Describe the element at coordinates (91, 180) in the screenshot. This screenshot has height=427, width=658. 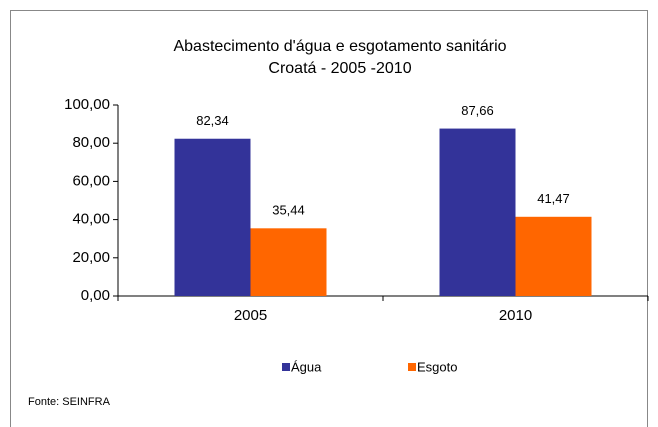
I see `y-tick-label: 60,00` at that location.